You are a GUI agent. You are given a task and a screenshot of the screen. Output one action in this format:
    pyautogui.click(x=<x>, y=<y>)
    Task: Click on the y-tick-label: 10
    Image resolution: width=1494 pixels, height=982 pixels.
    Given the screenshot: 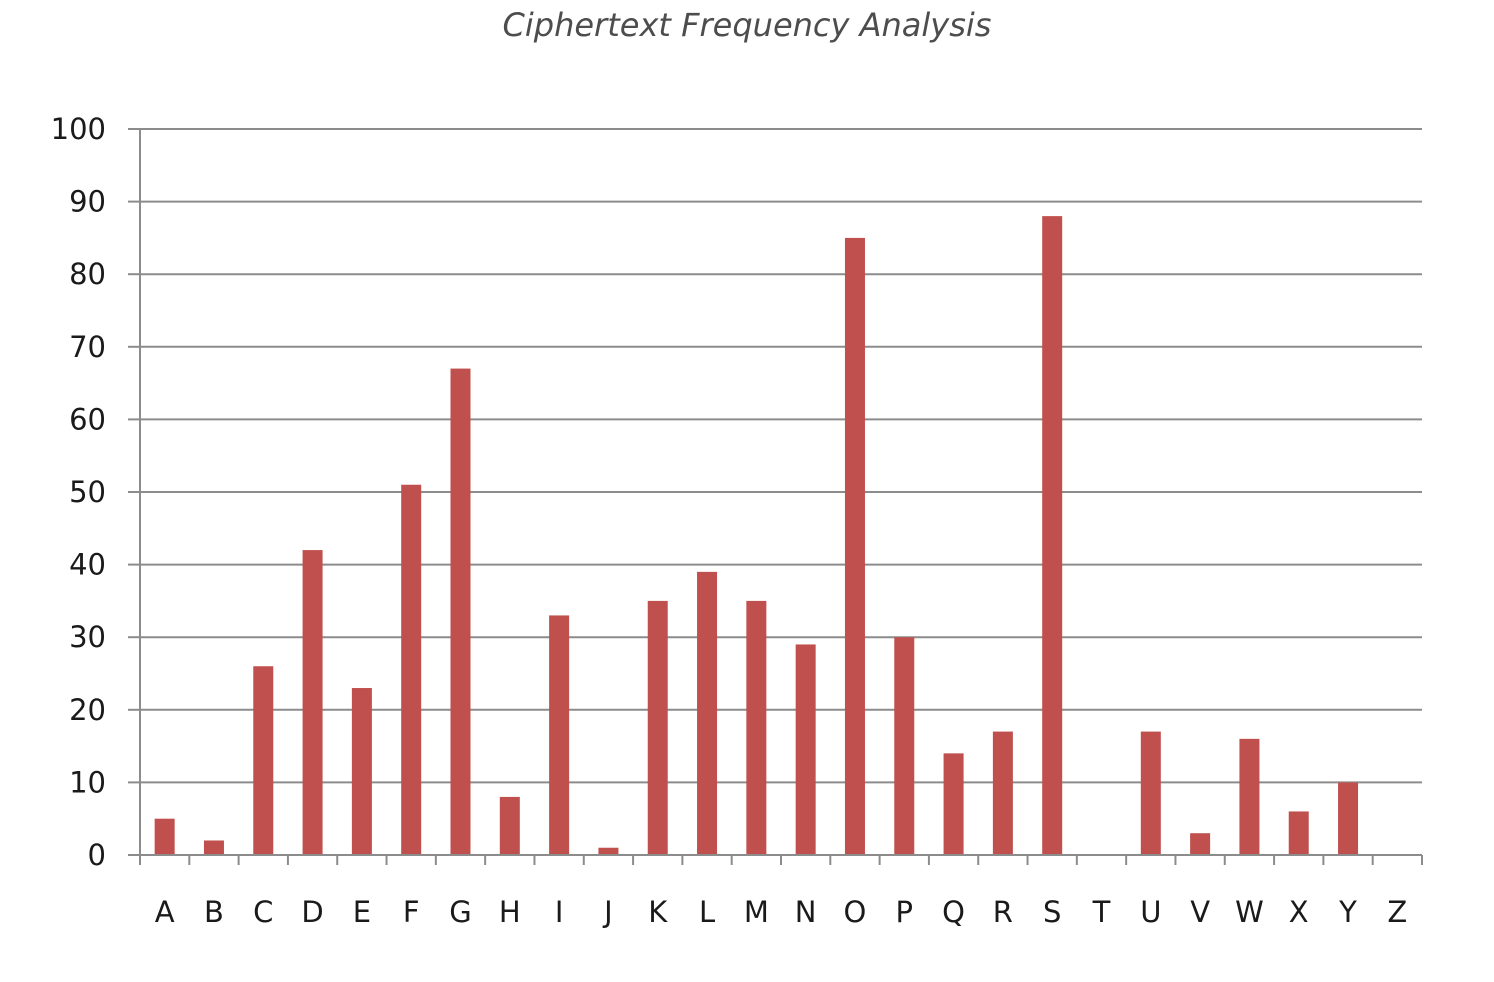 What is the action you would take?
    pyautogui.click(x=87, y=782)
    